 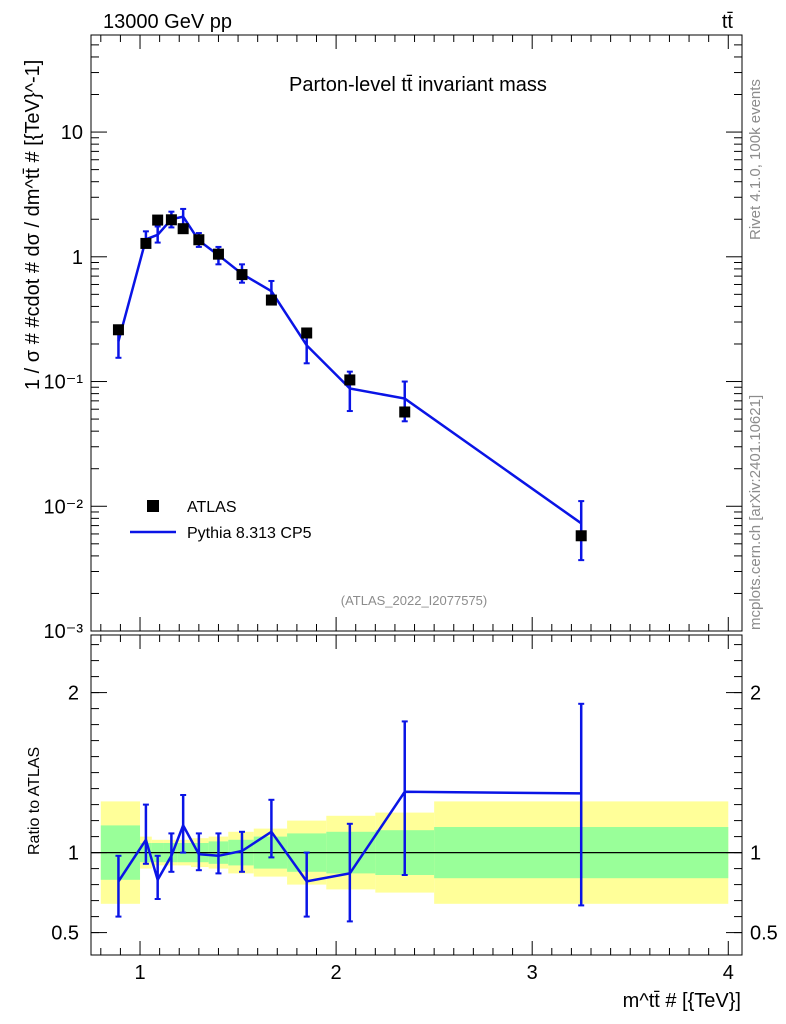 I want to click on main-plot-title: Parton-level tt̄ invariant mass, so click(x=418, y=85).